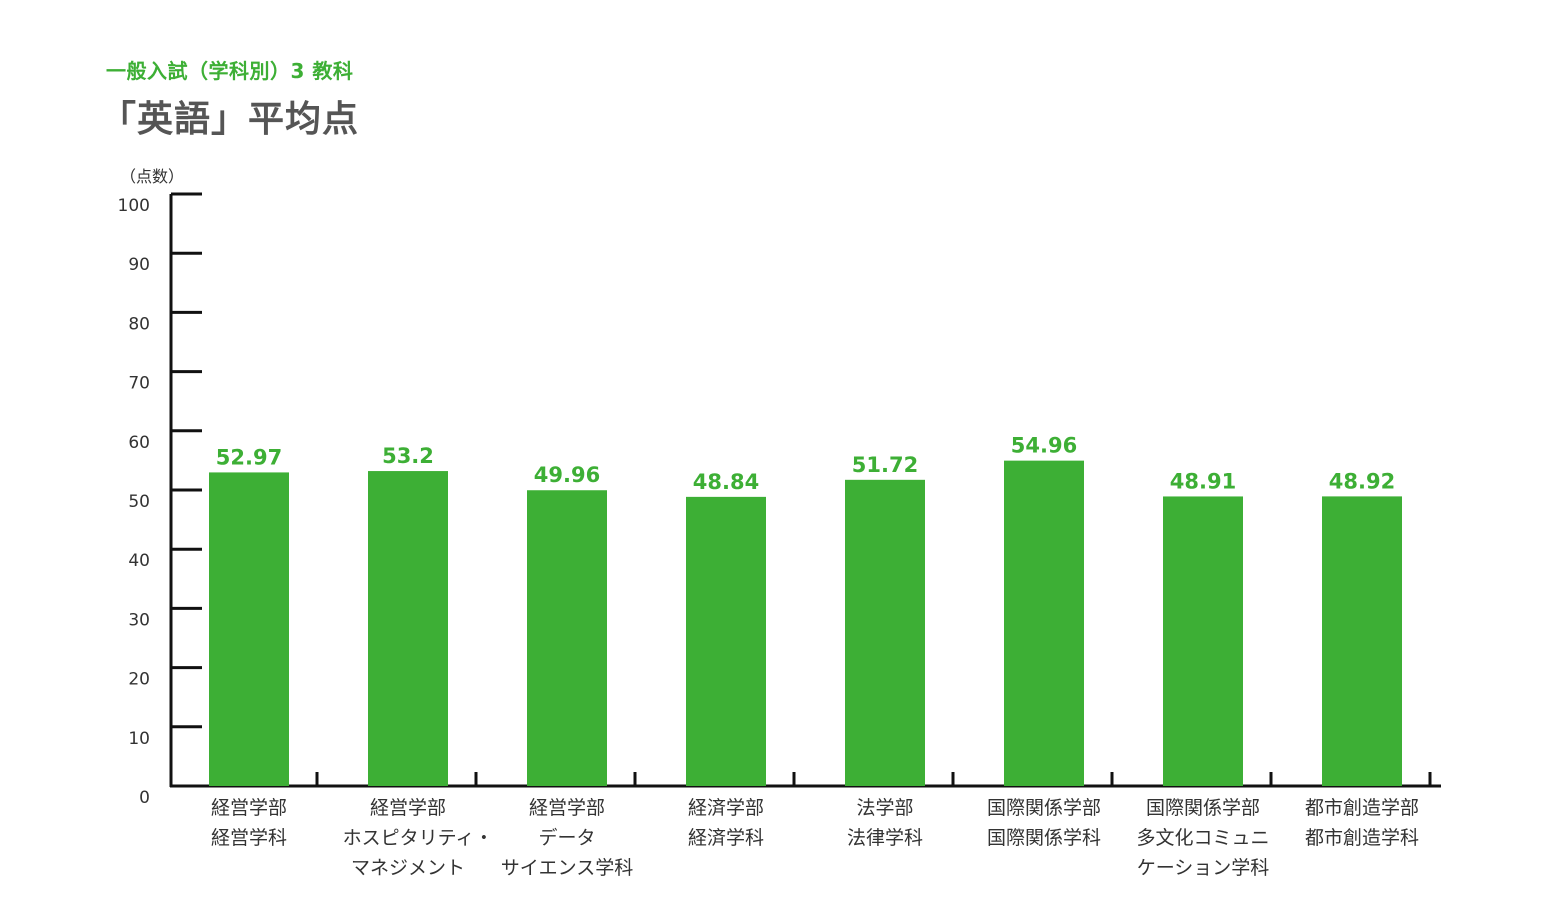 This screenshot has height=915, width=1544. Describe the element at coordinates (152, 176) in the screenshot. I see `y-axis-unit-label: （点数）` at that location.